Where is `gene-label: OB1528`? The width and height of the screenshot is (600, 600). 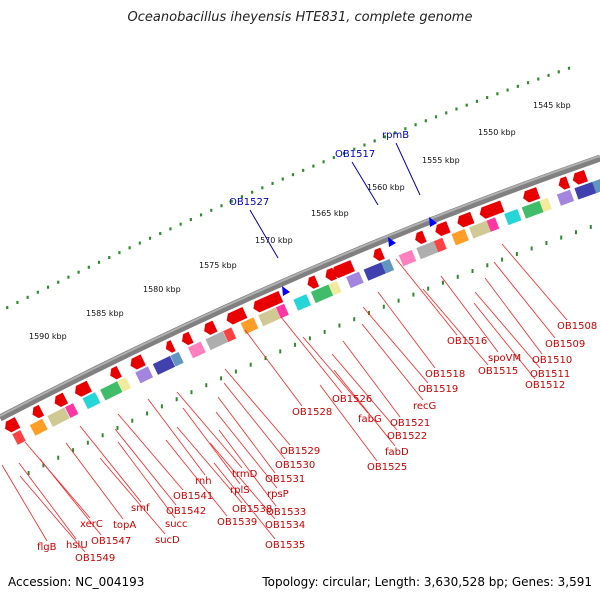
gene-label: OB1528 is located at coordinates (312, 412).